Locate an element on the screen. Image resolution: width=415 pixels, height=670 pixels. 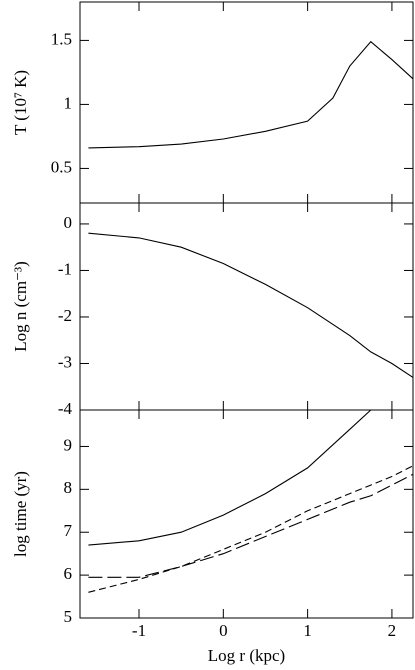
y-axis-label: T (10⁷ K) is located at coordinates (20, 102).